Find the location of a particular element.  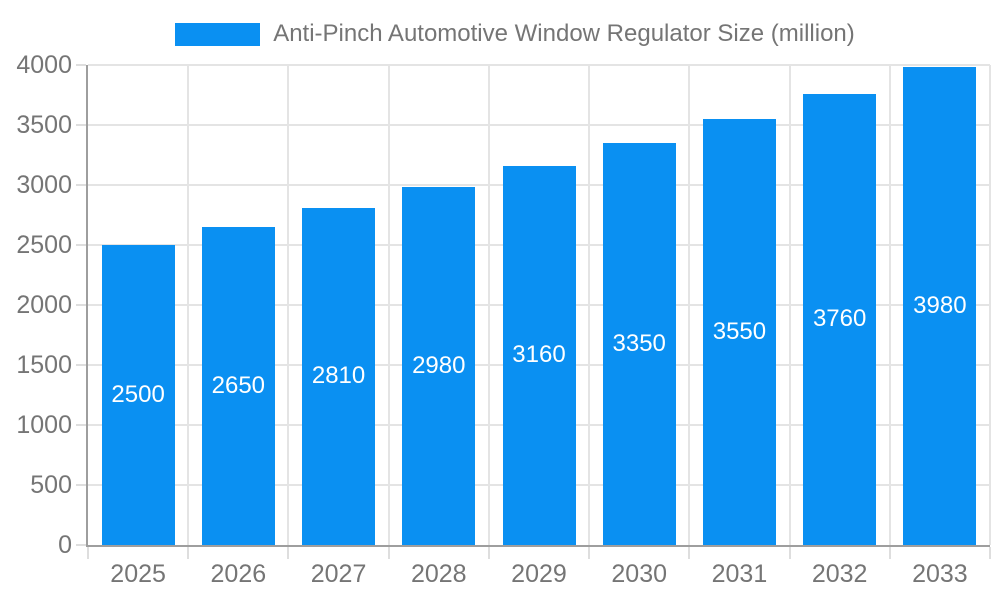

bar: 3160 is located at coordinates (539, 355).